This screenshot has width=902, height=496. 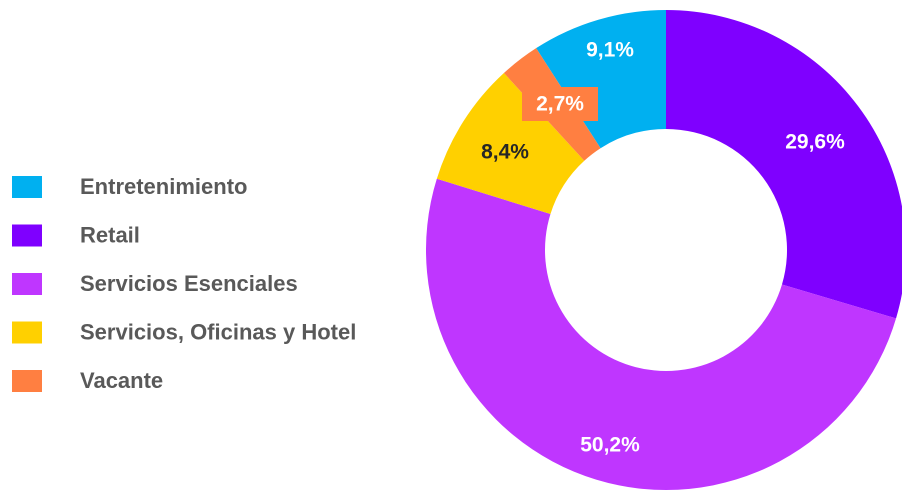 I want to click on legend-text: Retail, so click(x=110, y=234).